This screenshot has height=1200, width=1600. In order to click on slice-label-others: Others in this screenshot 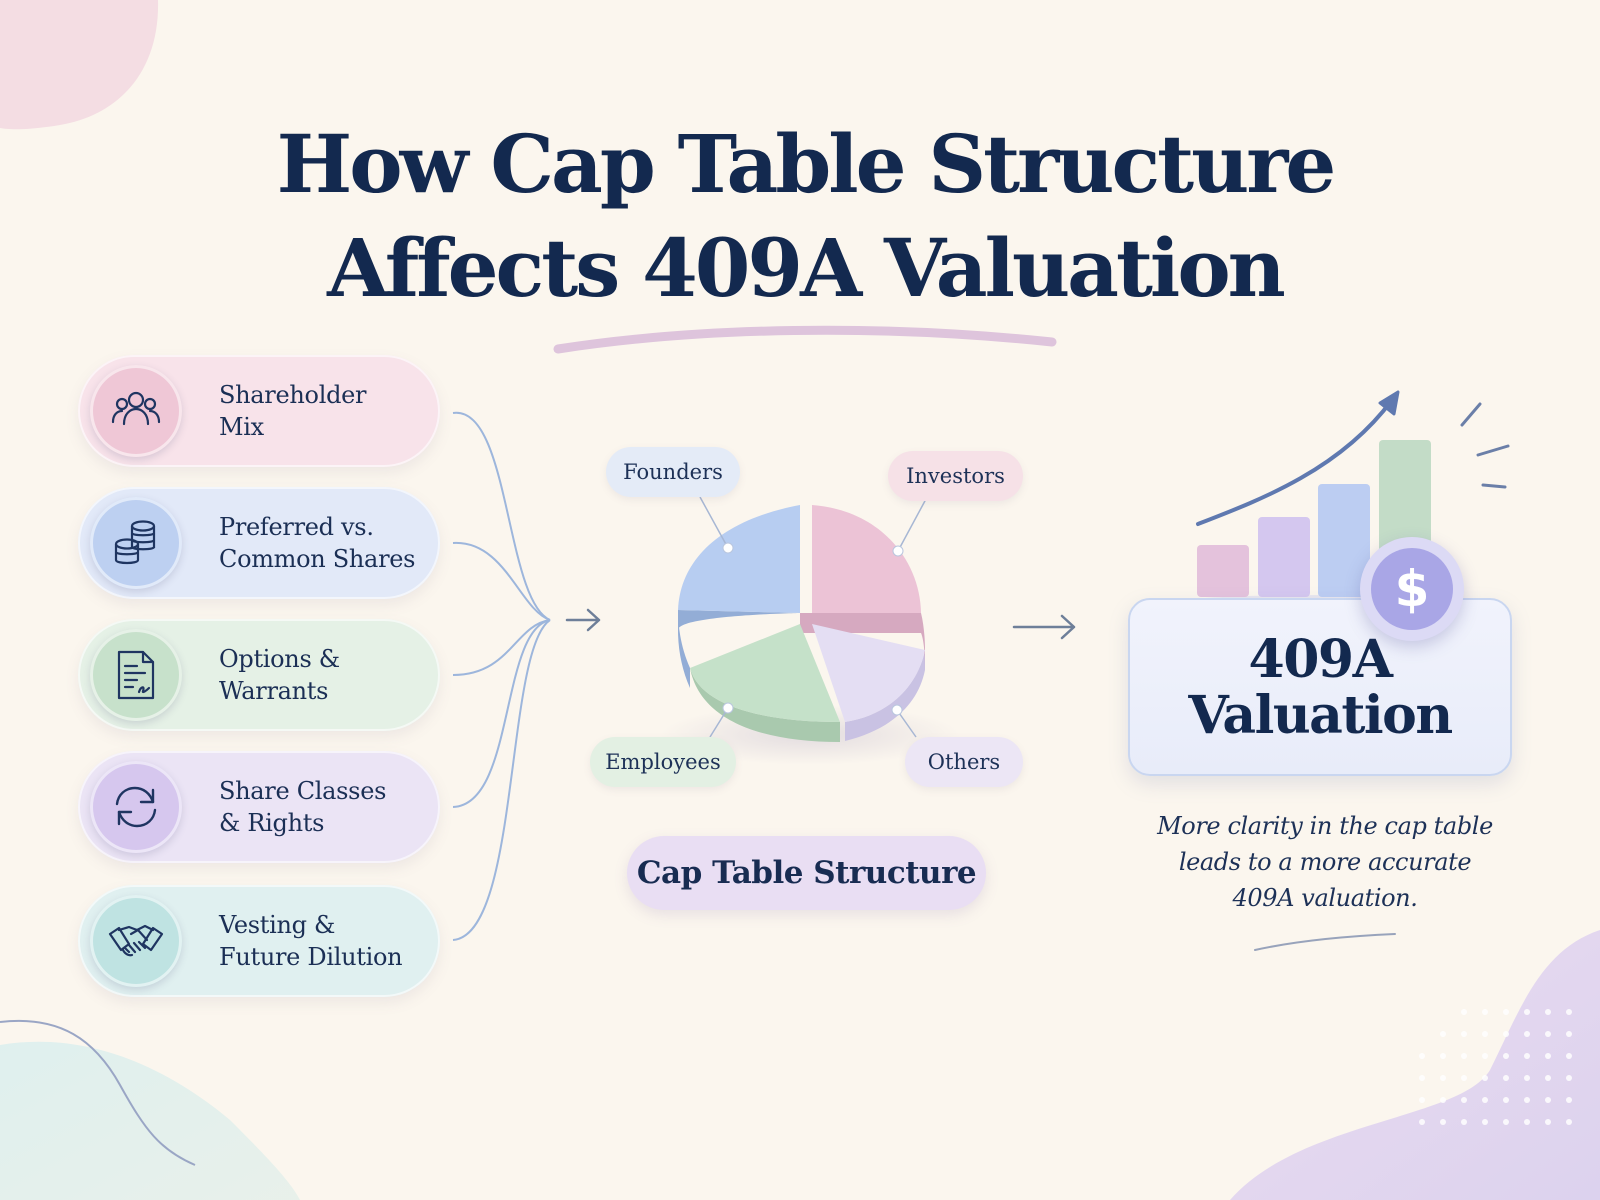, I will do `click(964, 762)`.